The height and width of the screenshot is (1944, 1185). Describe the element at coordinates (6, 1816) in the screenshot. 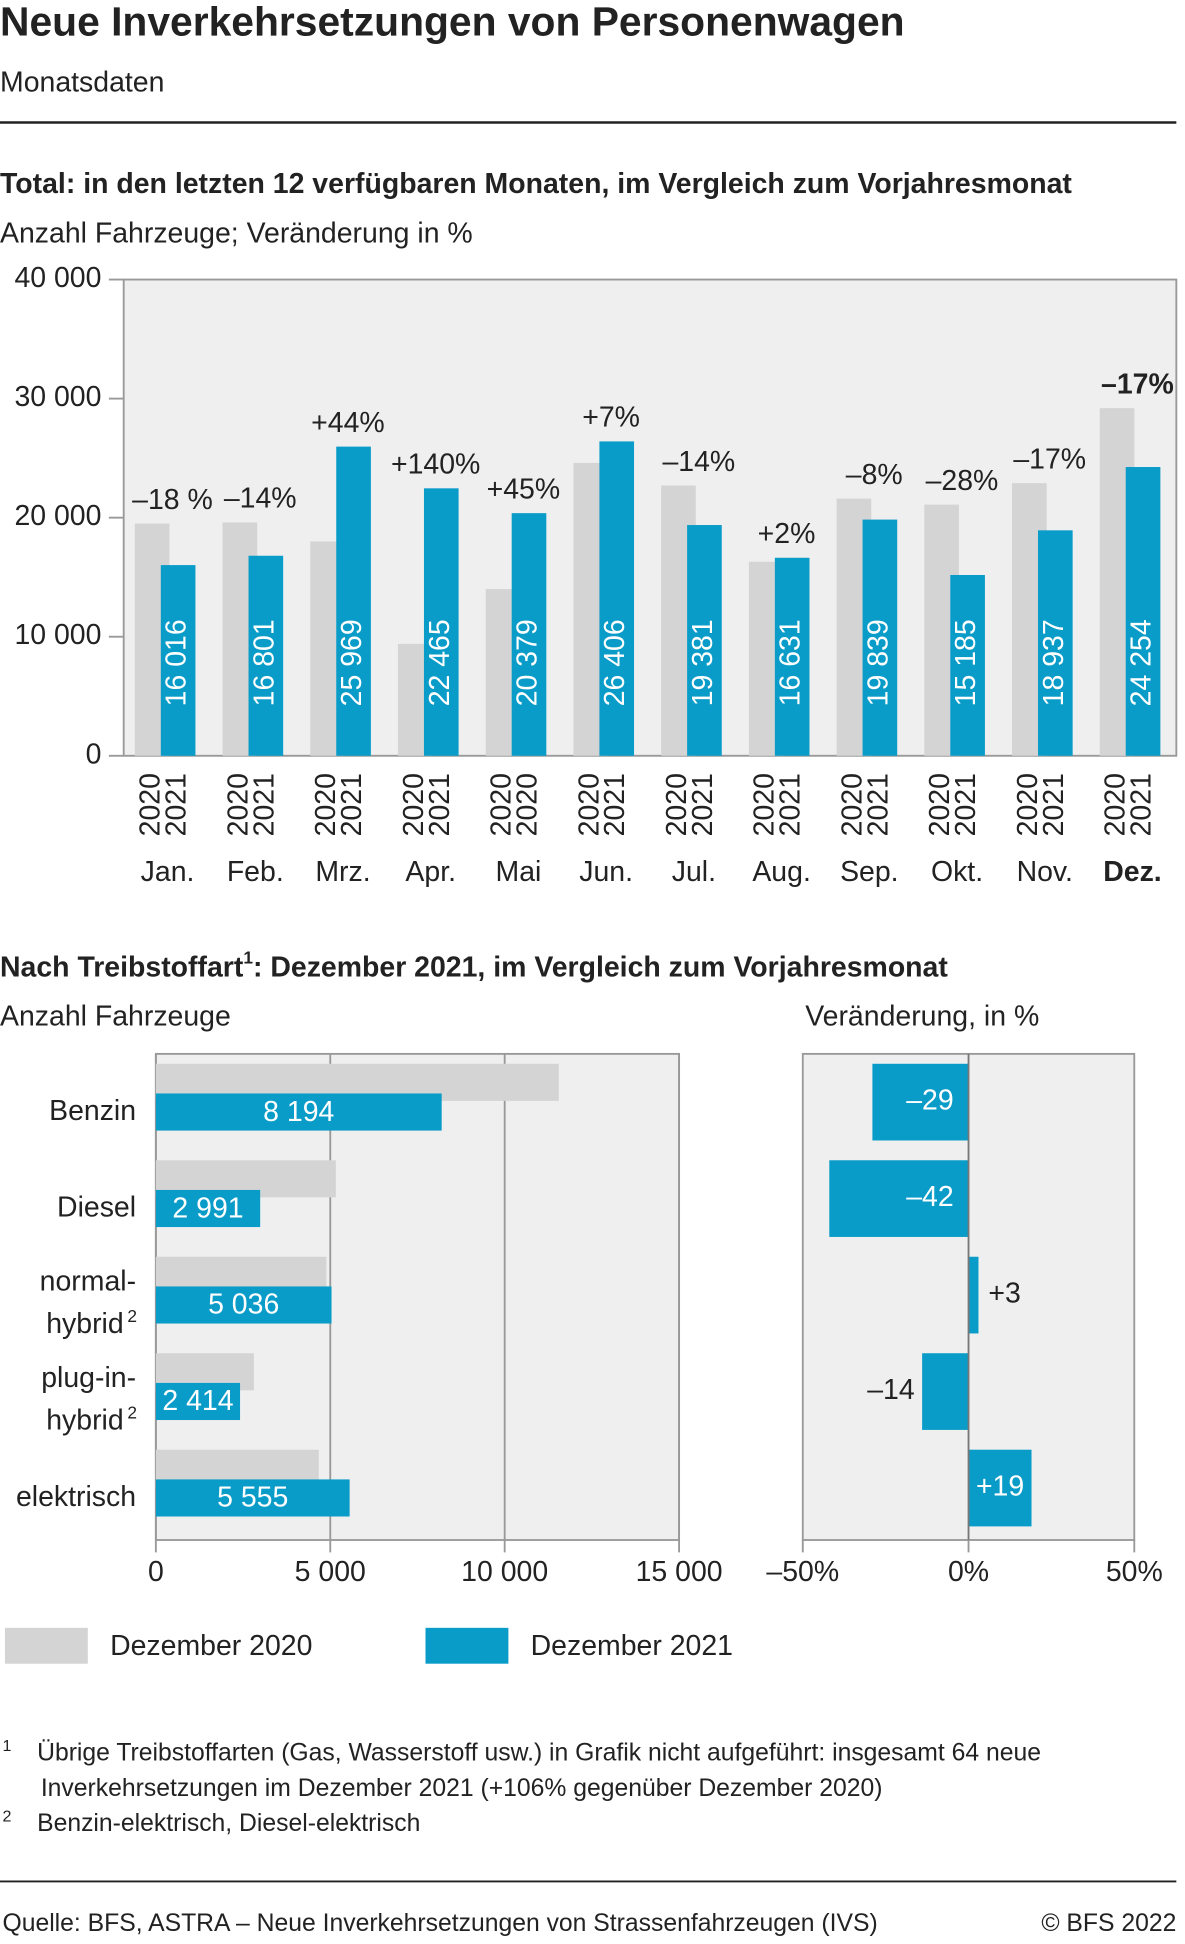

I see `footnote-mark: 2` at that location.